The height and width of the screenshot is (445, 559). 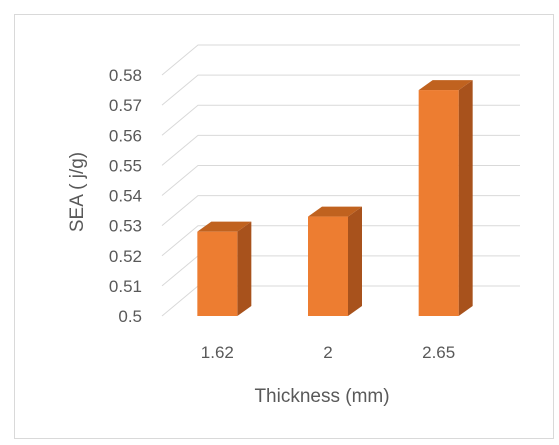 I want to click on y-tick-label: 0.58, so click(x=125, y=75).